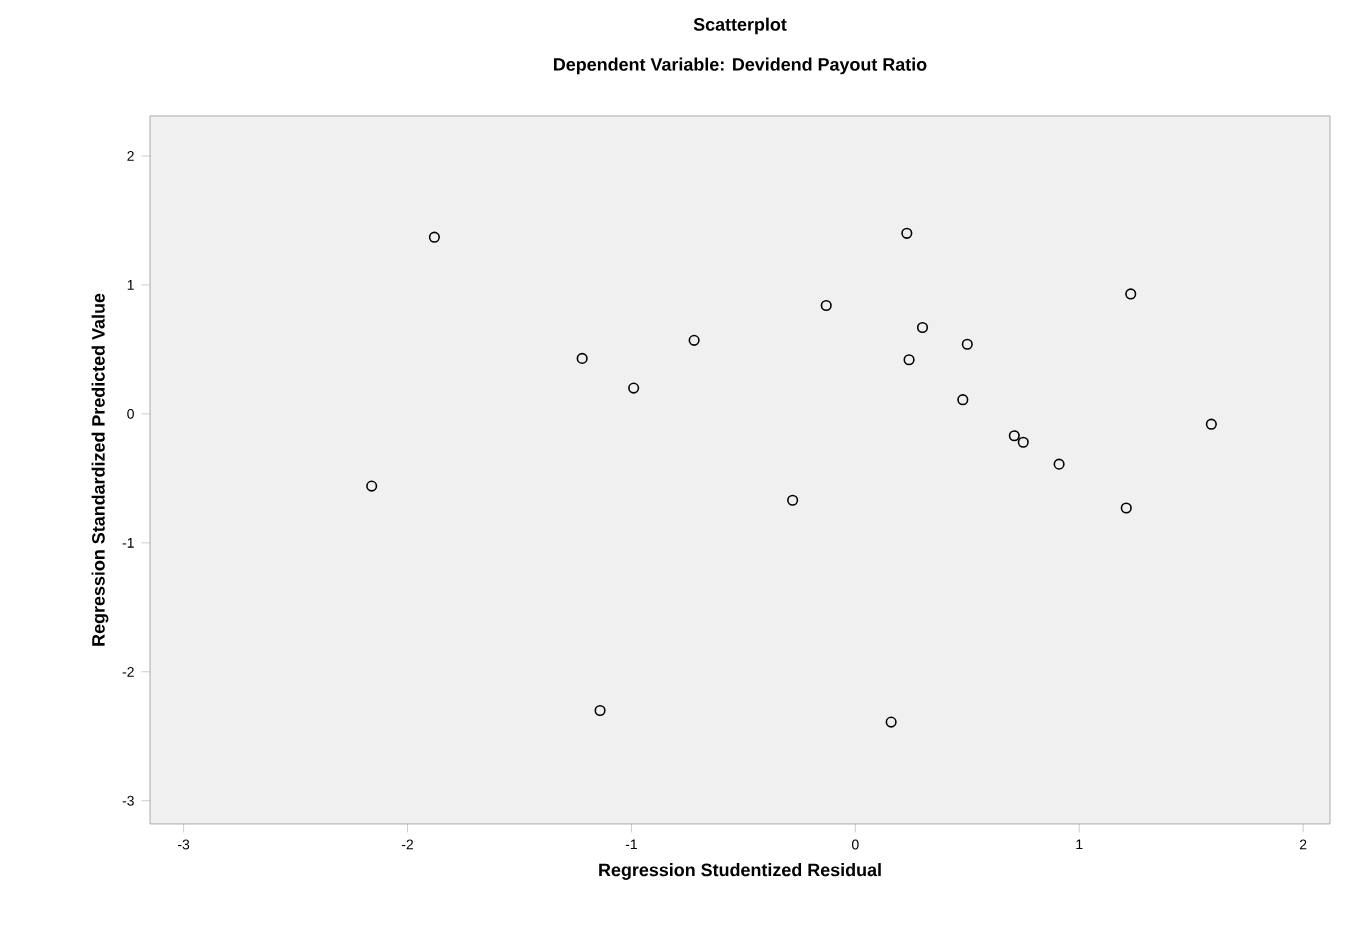 Image resolution: width=1346 pixels, height=932 pixels. What do you see at coordinates (740, 26) in the screenshot?
I see `chart-title: Scatterplot` at bounding box center [740, 26].